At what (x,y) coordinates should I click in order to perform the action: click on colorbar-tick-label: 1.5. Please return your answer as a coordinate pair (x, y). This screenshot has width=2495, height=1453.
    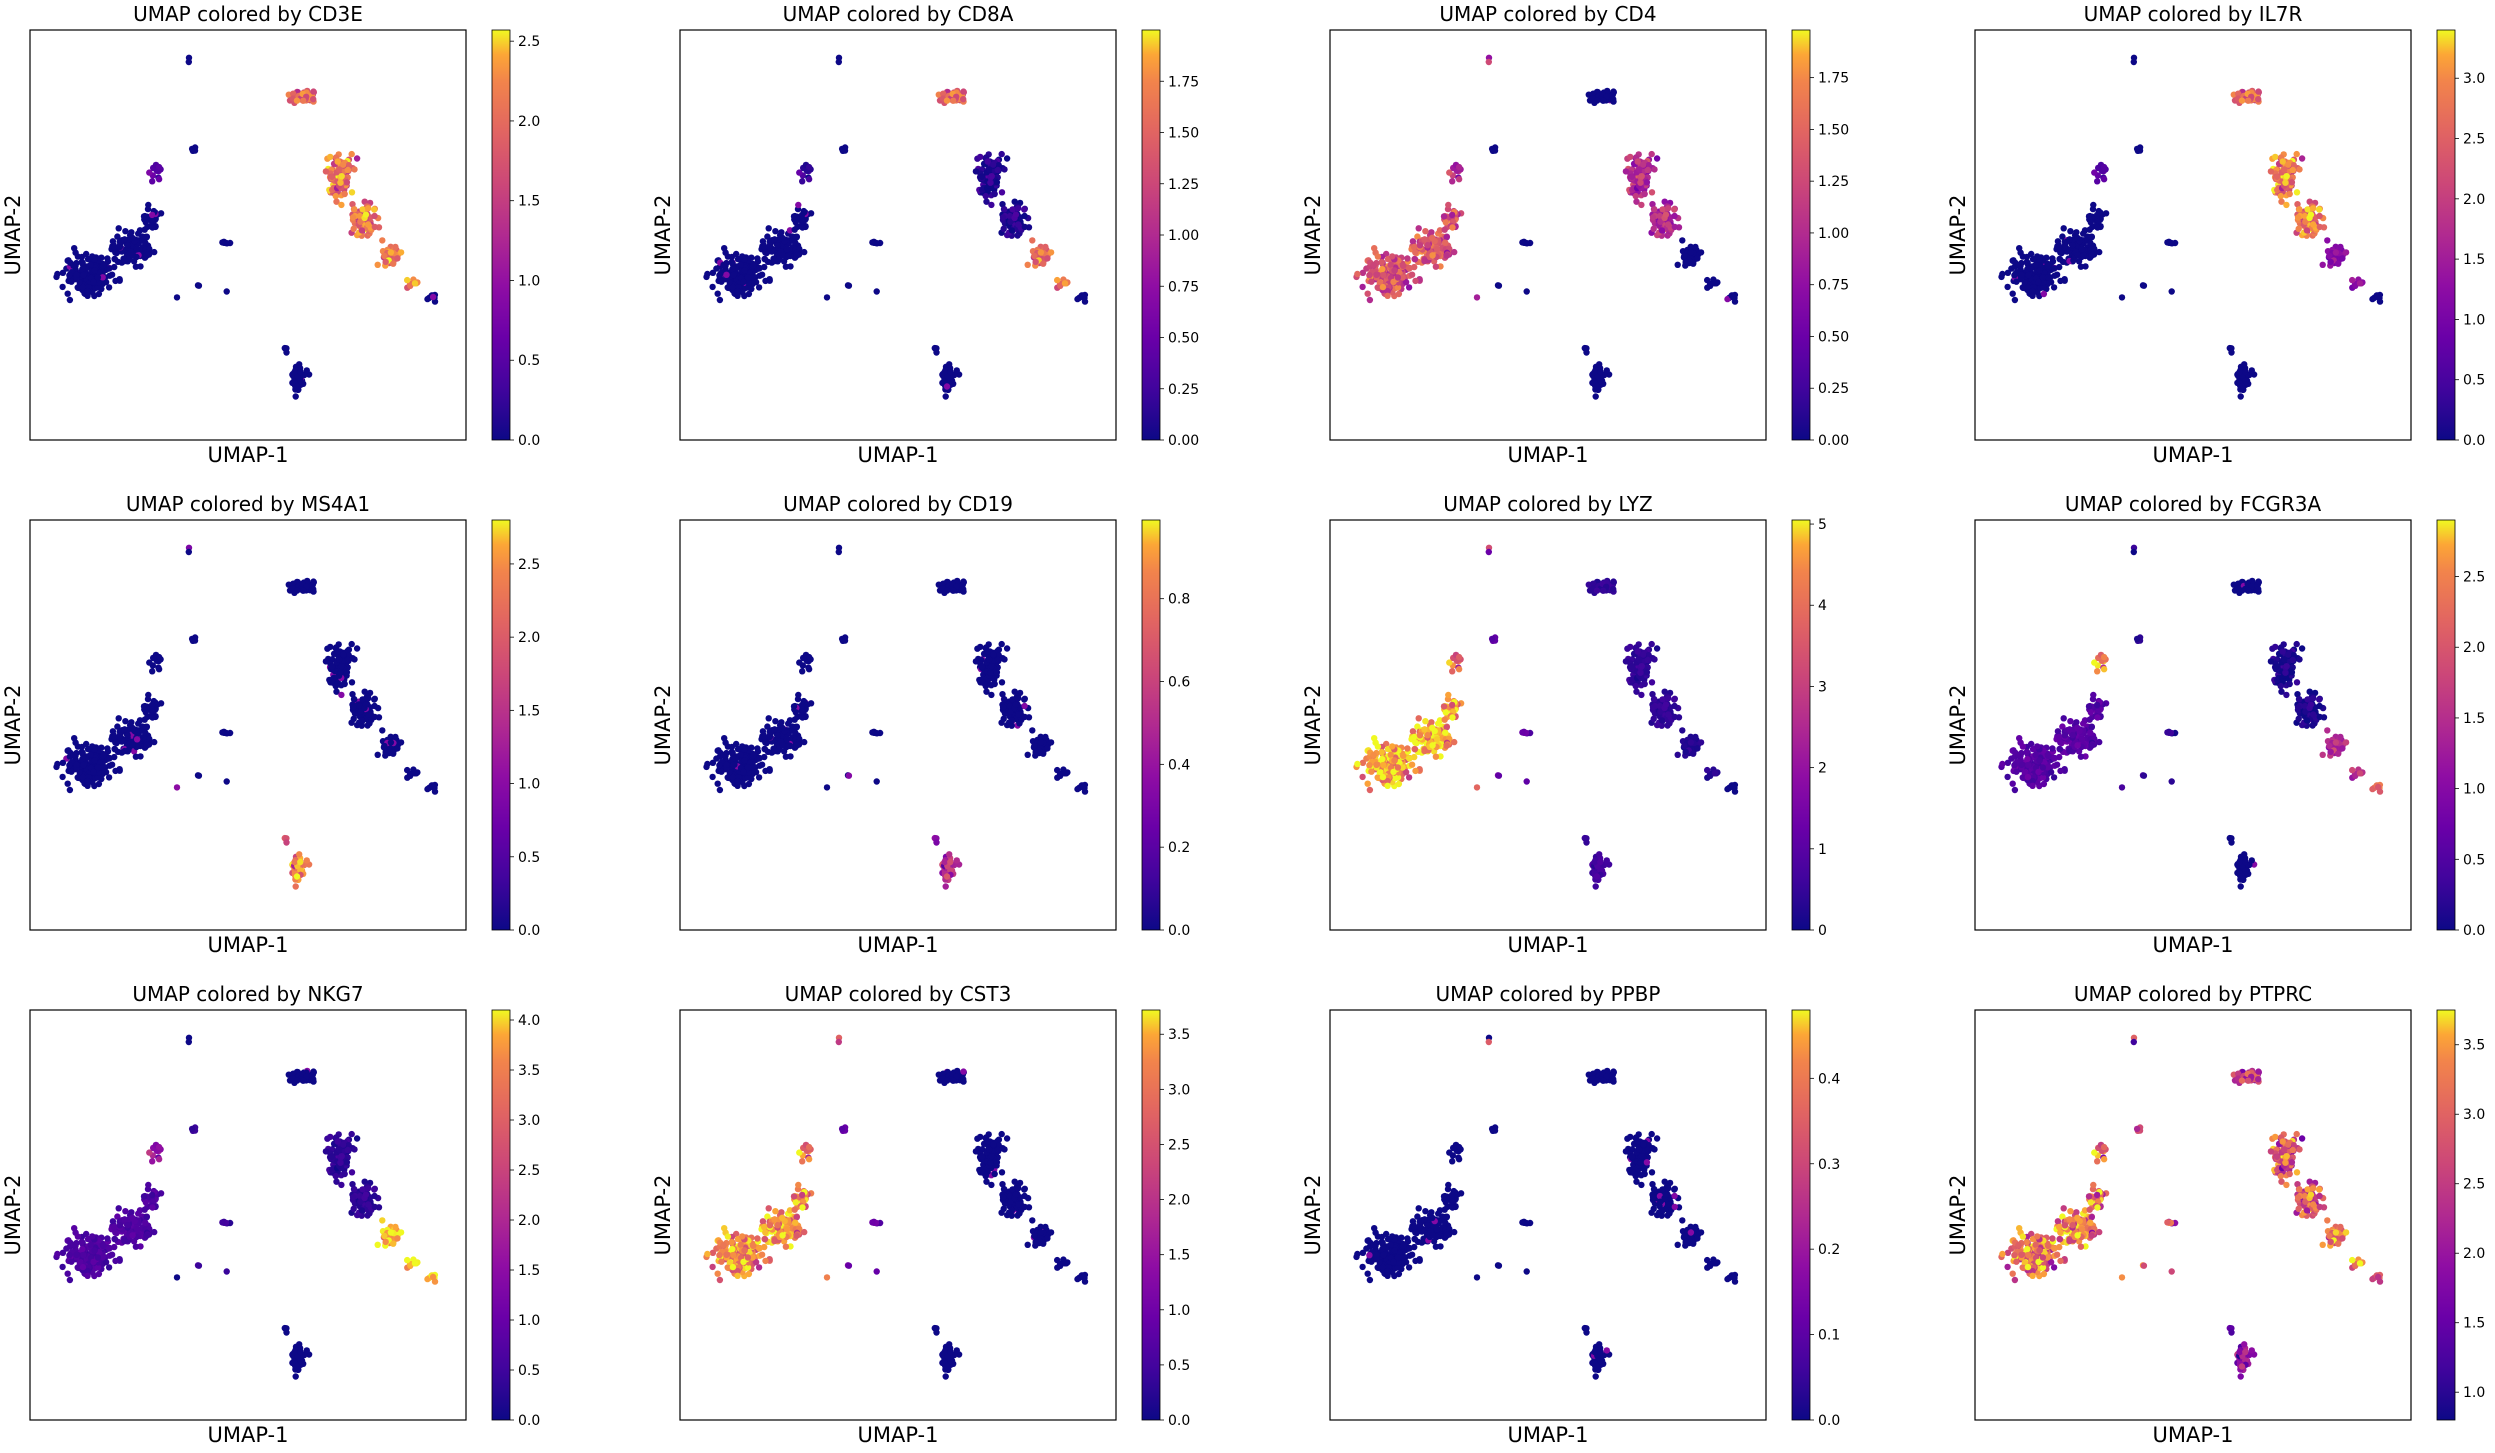
    Looking at the image, I should click on (529, 711).